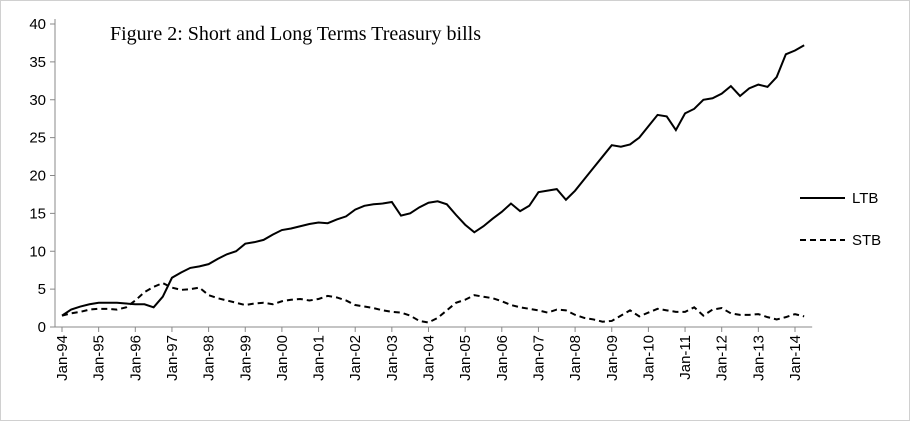 This screenshot has width=910, height=421. What do you see at coordinates (37, 251) in the screenshot?
I see `y-tick-label: 10` at bounding box center [37, 251].